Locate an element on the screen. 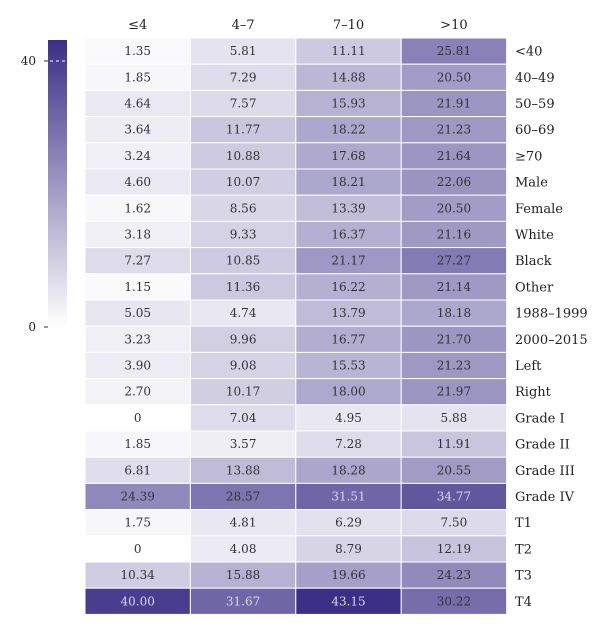  cell-value-label: 7.50 is located at coordinates (454, 523).